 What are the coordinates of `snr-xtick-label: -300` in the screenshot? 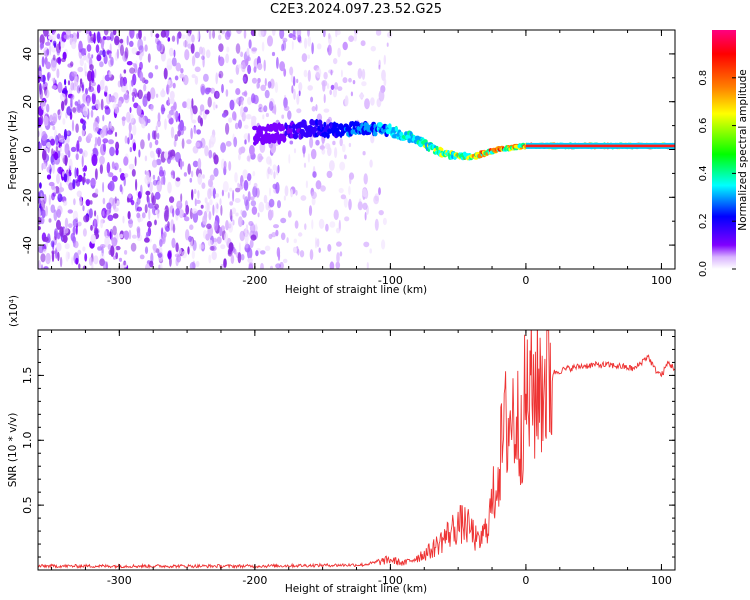 It's located at (119, 580).